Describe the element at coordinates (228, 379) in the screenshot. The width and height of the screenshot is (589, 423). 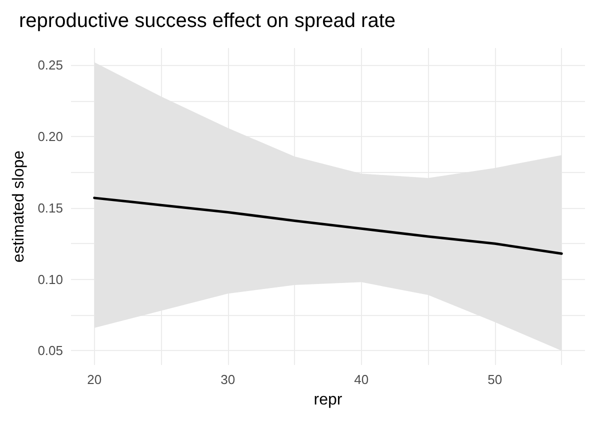
I see `x-tick-label: 30` at that location.